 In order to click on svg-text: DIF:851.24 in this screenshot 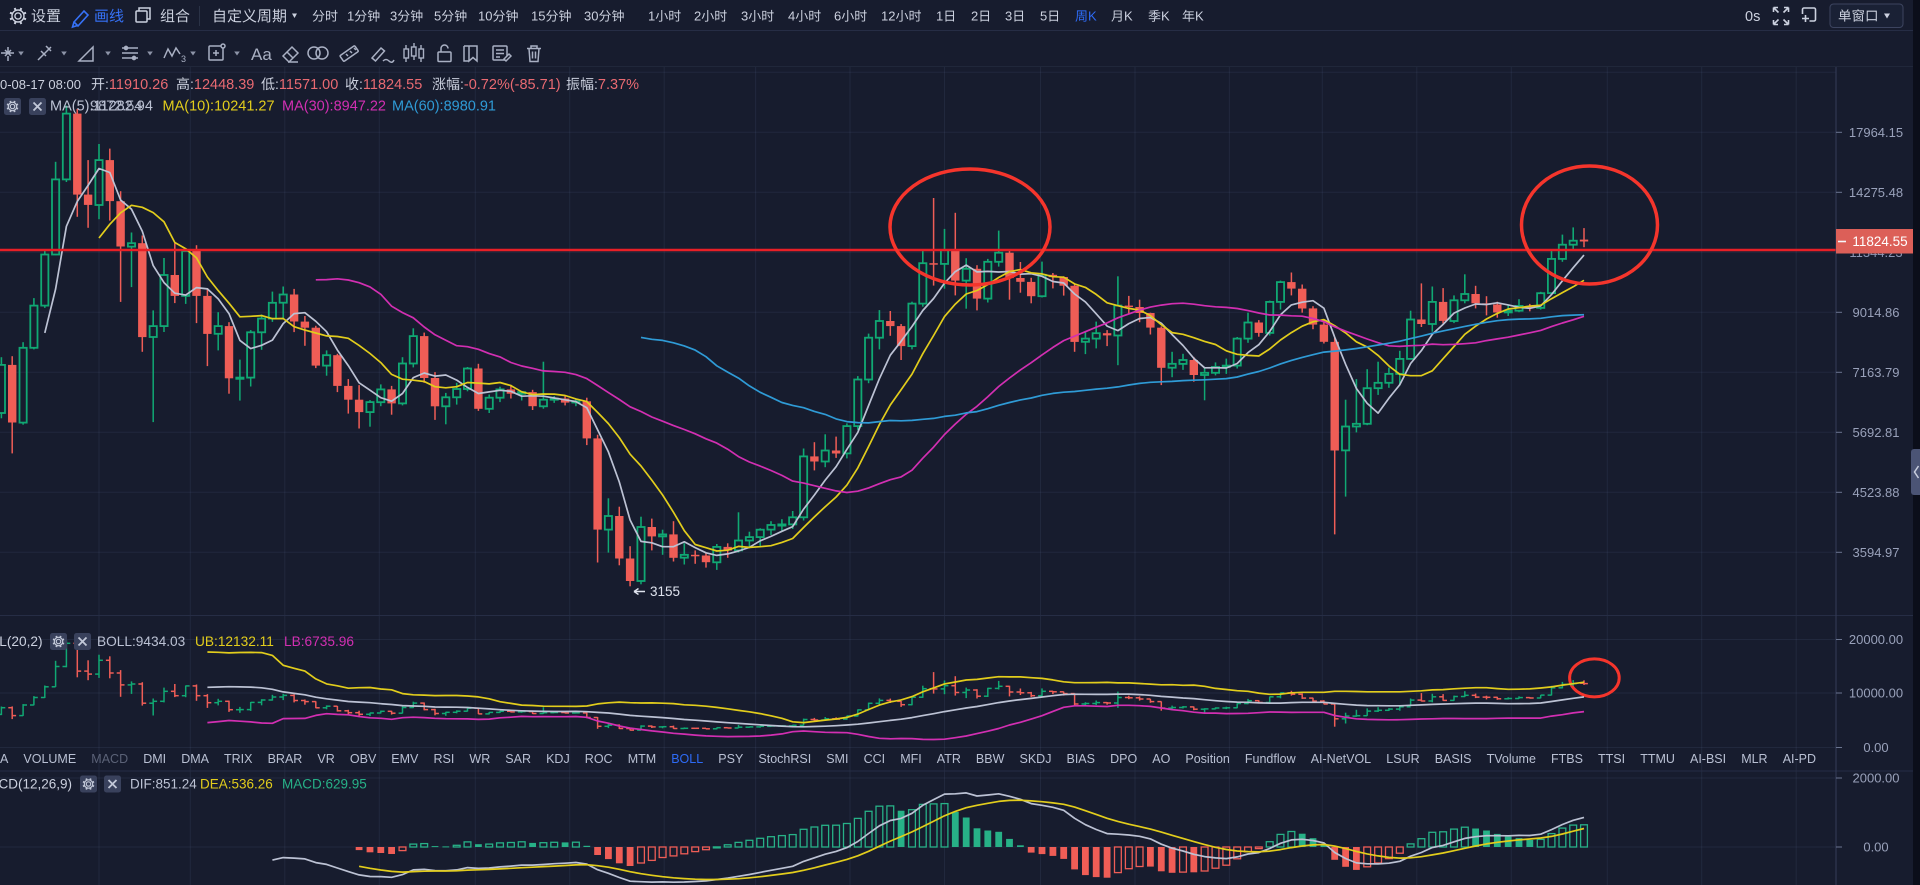, I will do `click(163, 784)`.